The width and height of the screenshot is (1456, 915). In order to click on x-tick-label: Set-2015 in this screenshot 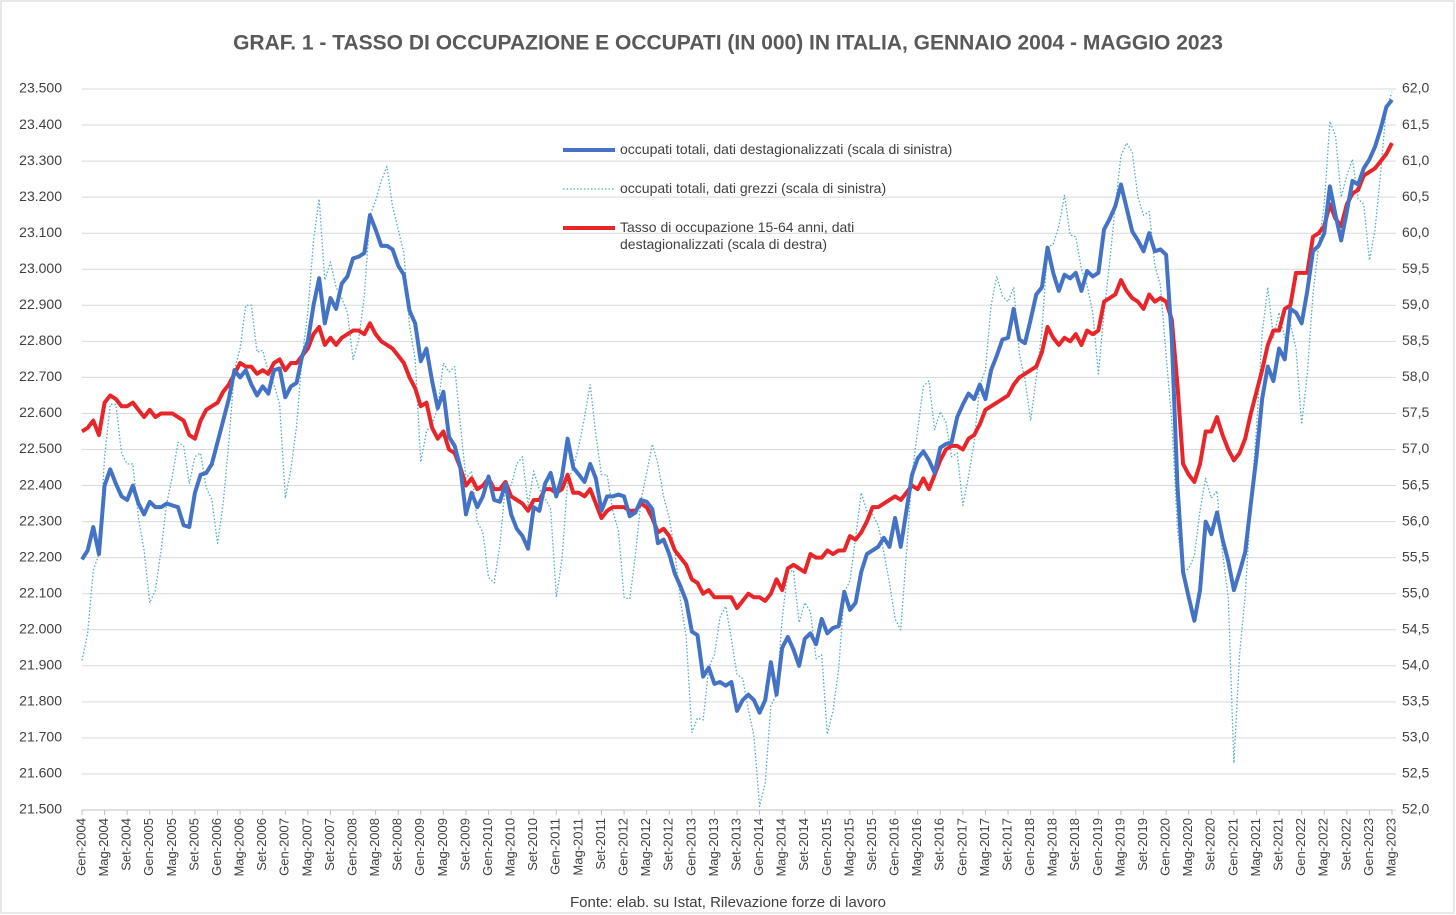, I will do `click(871, 844)`.